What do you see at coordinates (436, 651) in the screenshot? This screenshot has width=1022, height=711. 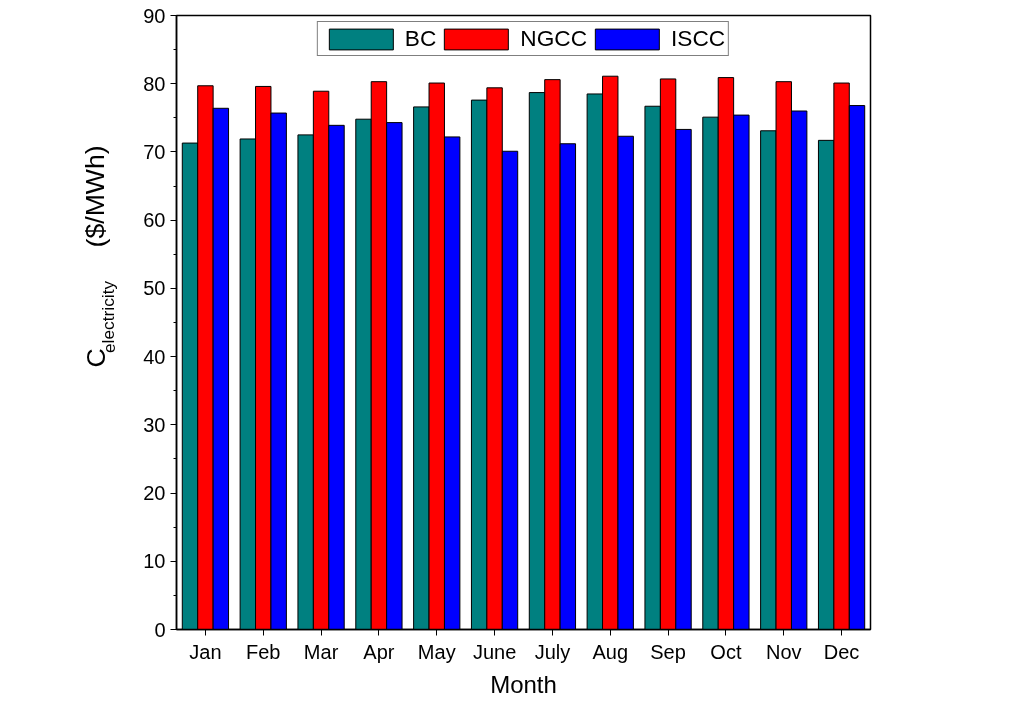 I see `x-tick-label: May` at bounding box center [436, 651].